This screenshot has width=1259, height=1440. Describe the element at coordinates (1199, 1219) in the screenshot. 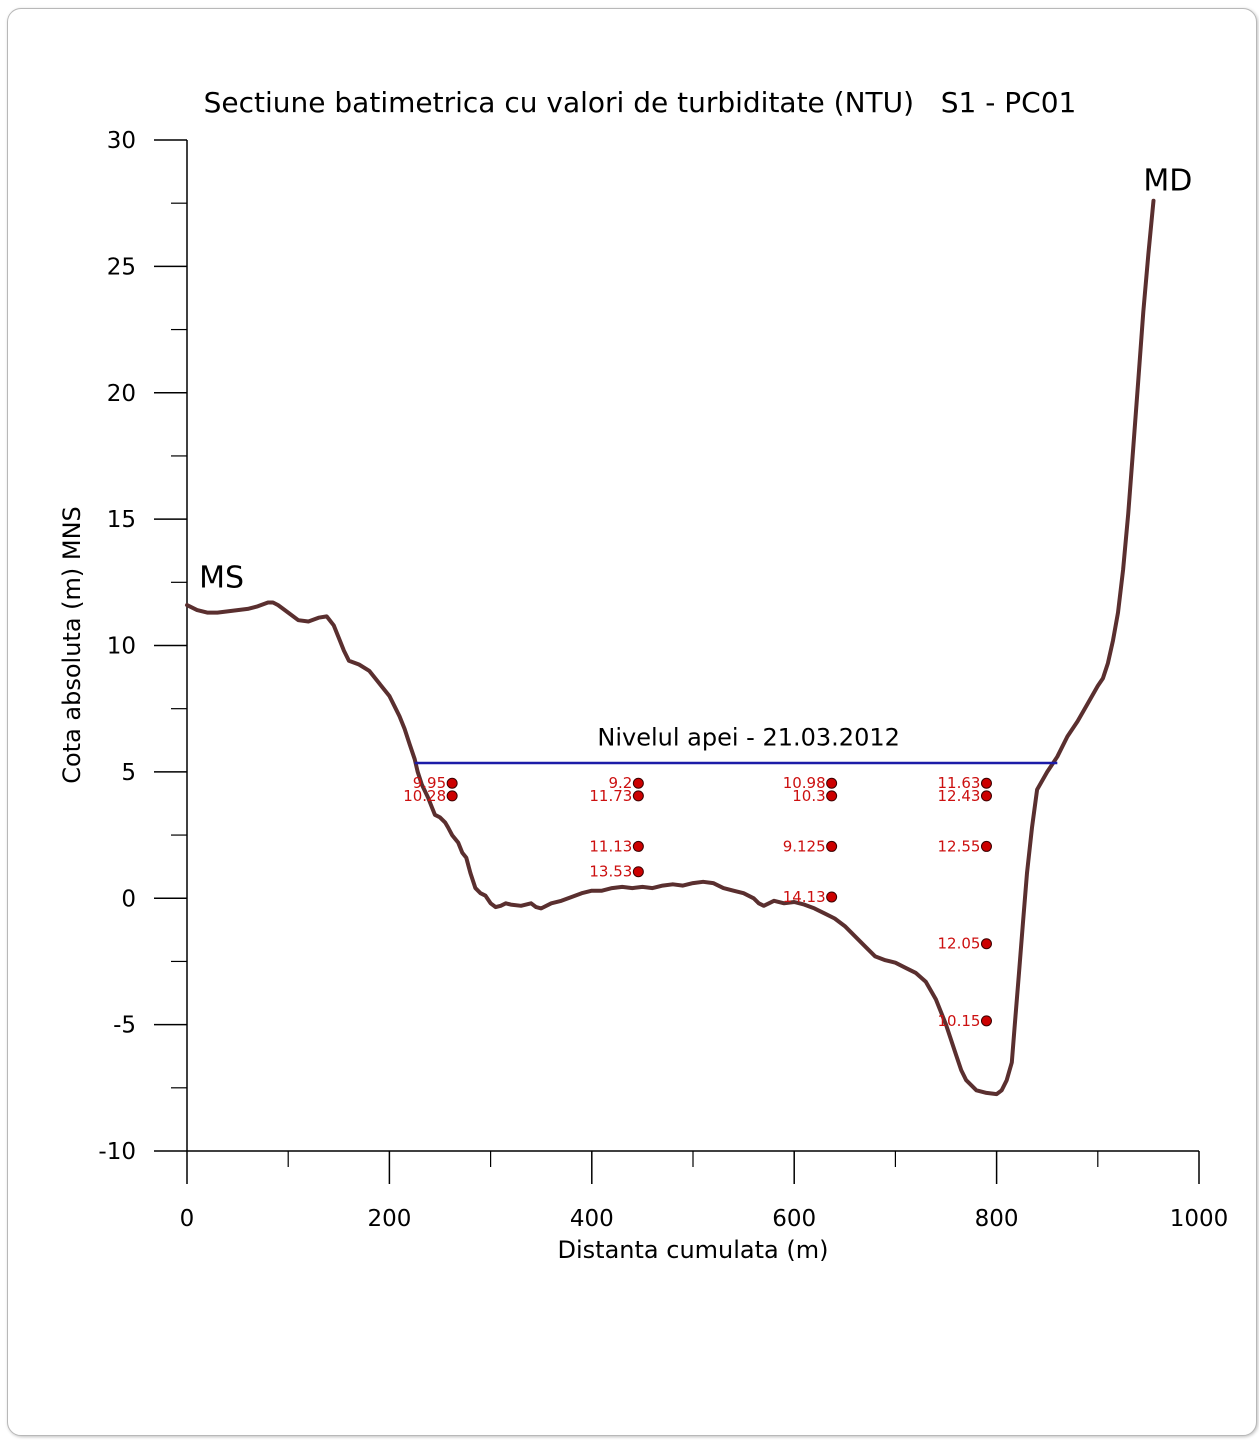

I see `x-tick-label: 1000` at that location.